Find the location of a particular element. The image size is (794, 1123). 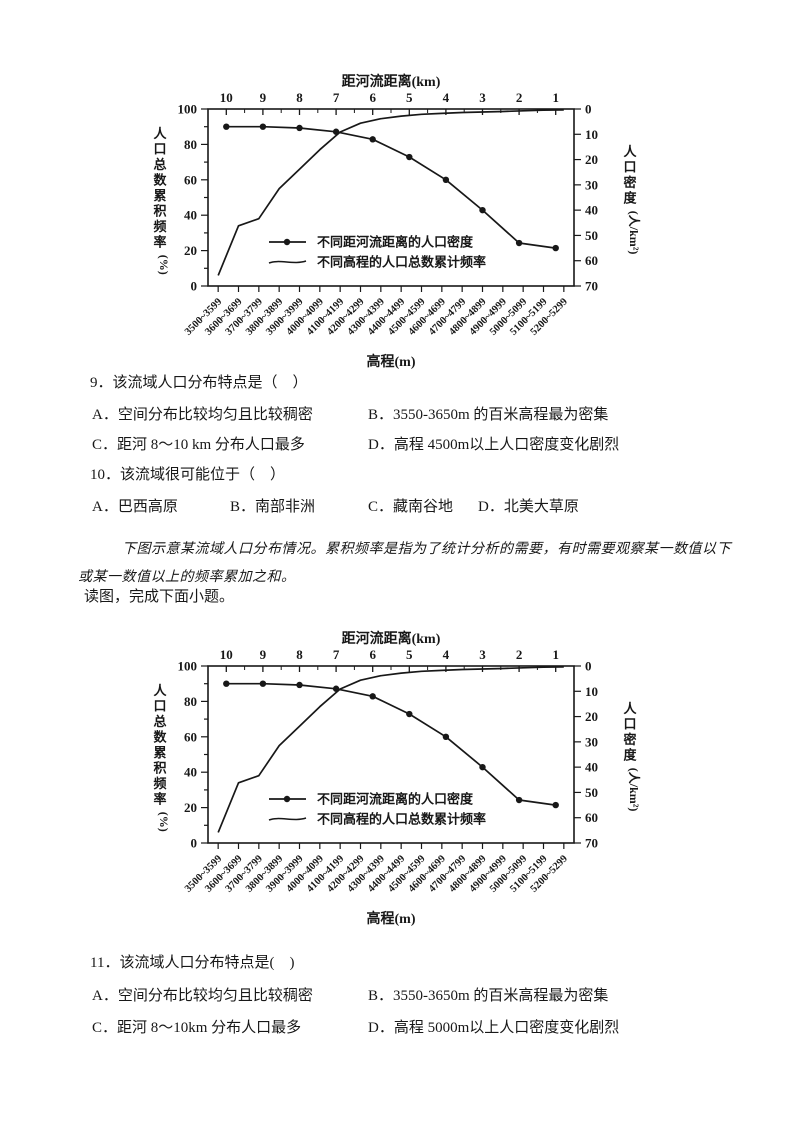

question-10-stem: 10．该流域很可能位于（ ） is located at coordinates (188, 475).